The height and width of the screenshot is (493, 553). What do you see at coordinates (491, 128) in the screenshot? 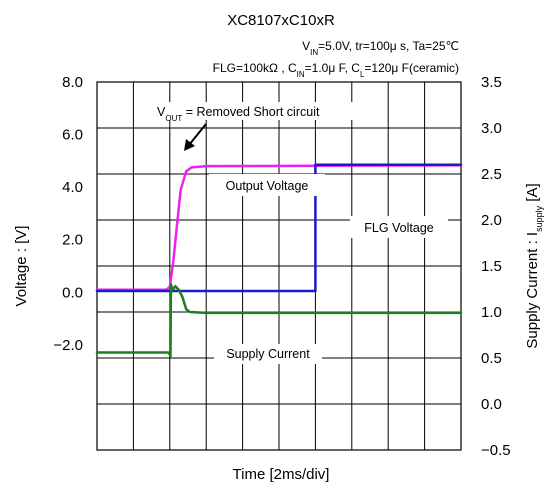
I see `right-tick-label: 3.0` at bounding box center [491, 128].